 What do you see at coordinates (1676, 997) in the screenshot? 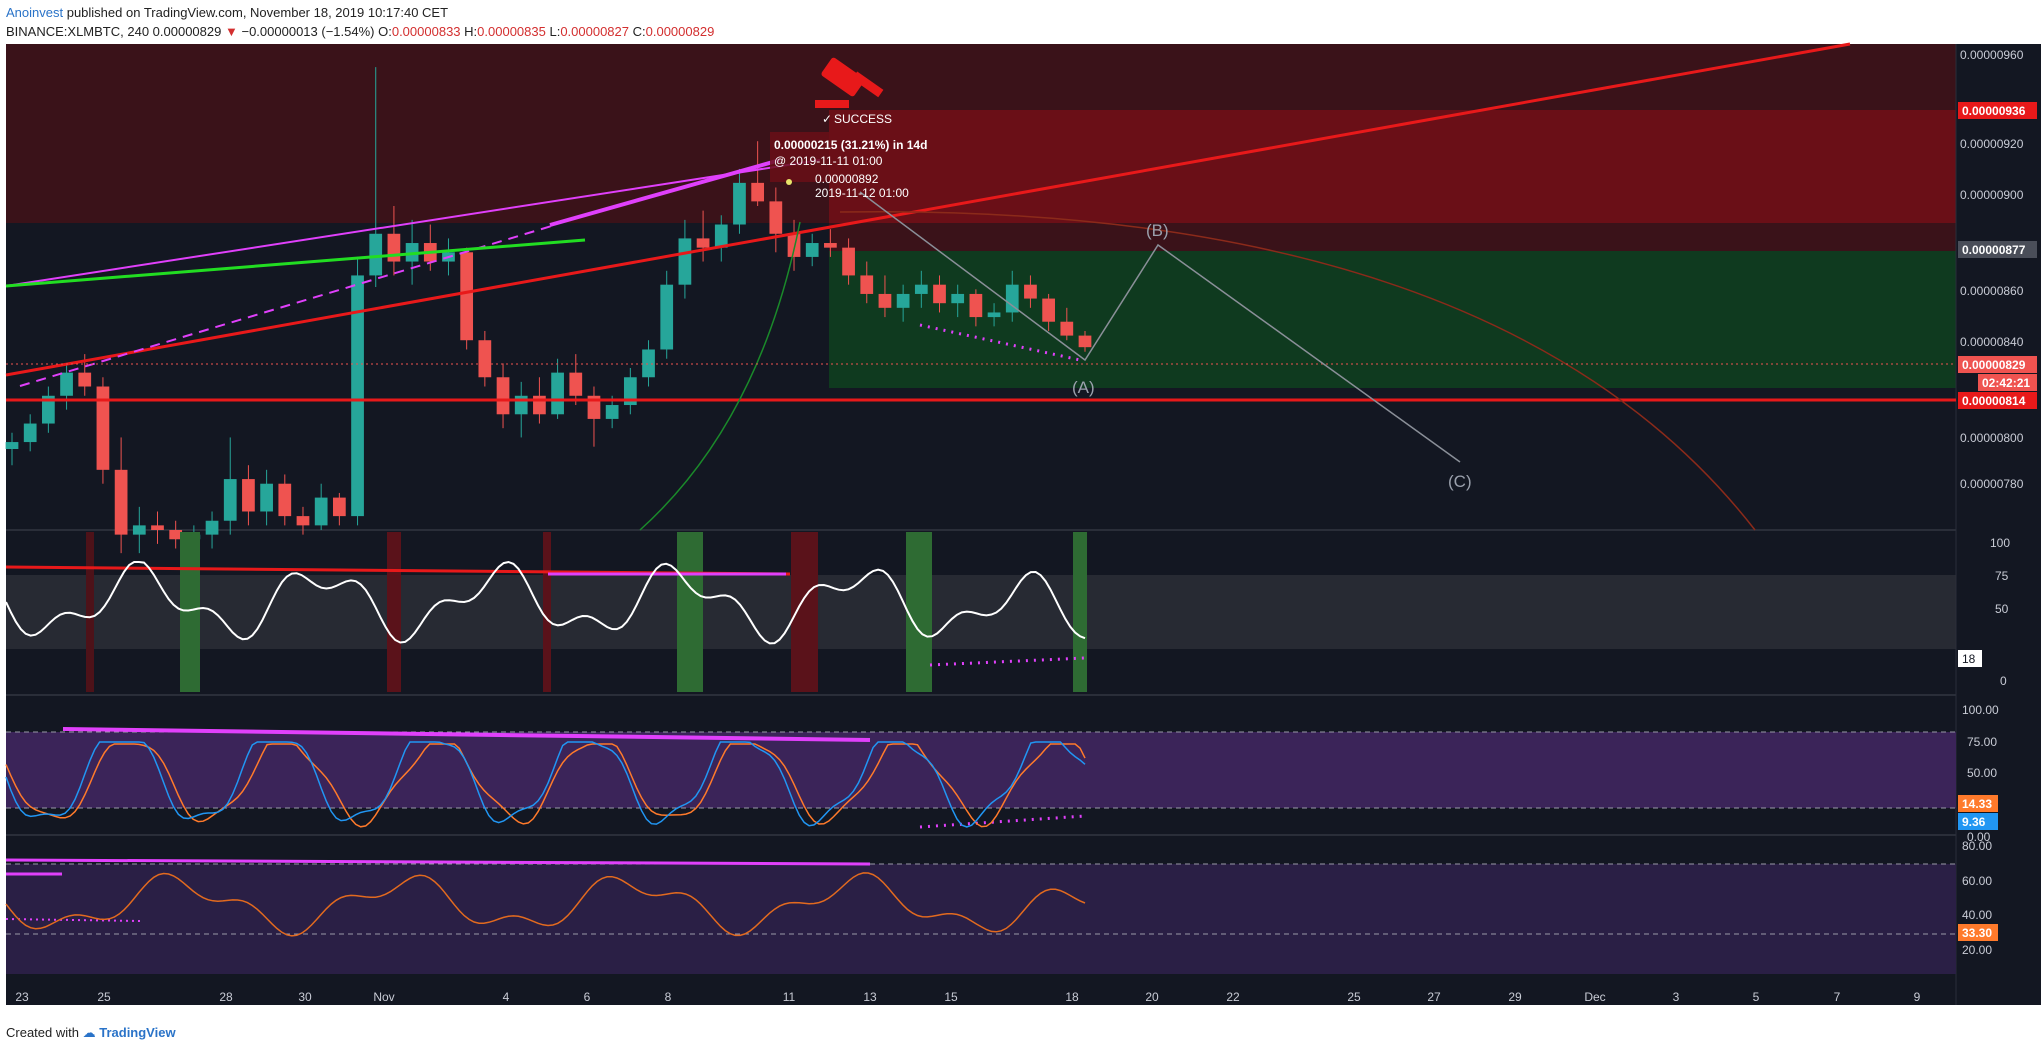
I see `time-tick-label: 3` at bounding box center [1676, 997].